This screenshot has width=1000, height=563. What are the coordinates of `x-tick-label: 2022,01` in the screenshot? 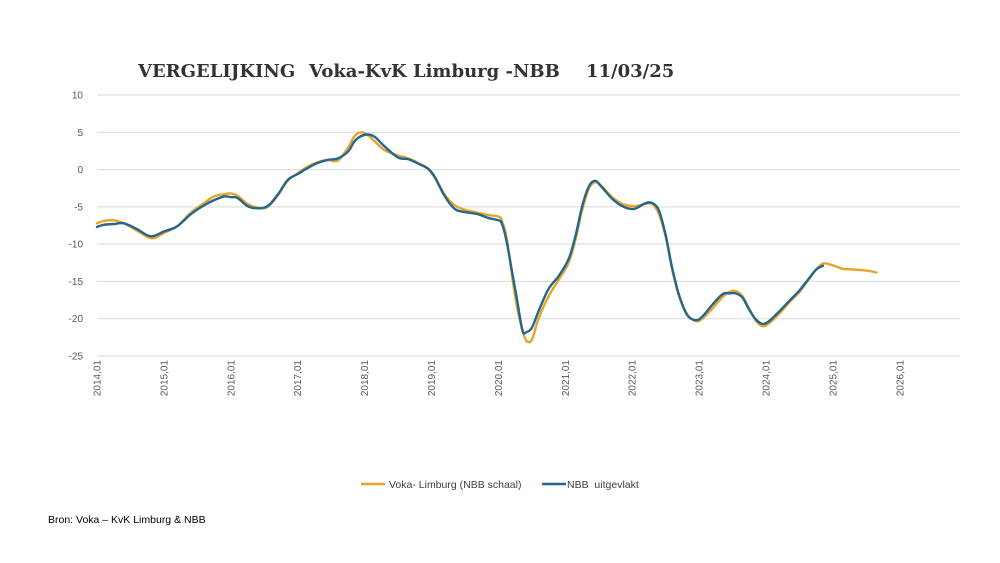 It's located at (633, 378).